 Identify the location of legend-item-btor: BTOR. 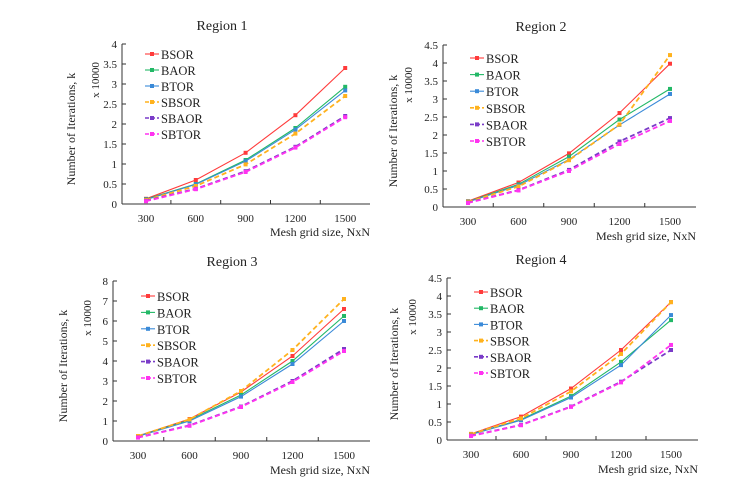
(166, 330).